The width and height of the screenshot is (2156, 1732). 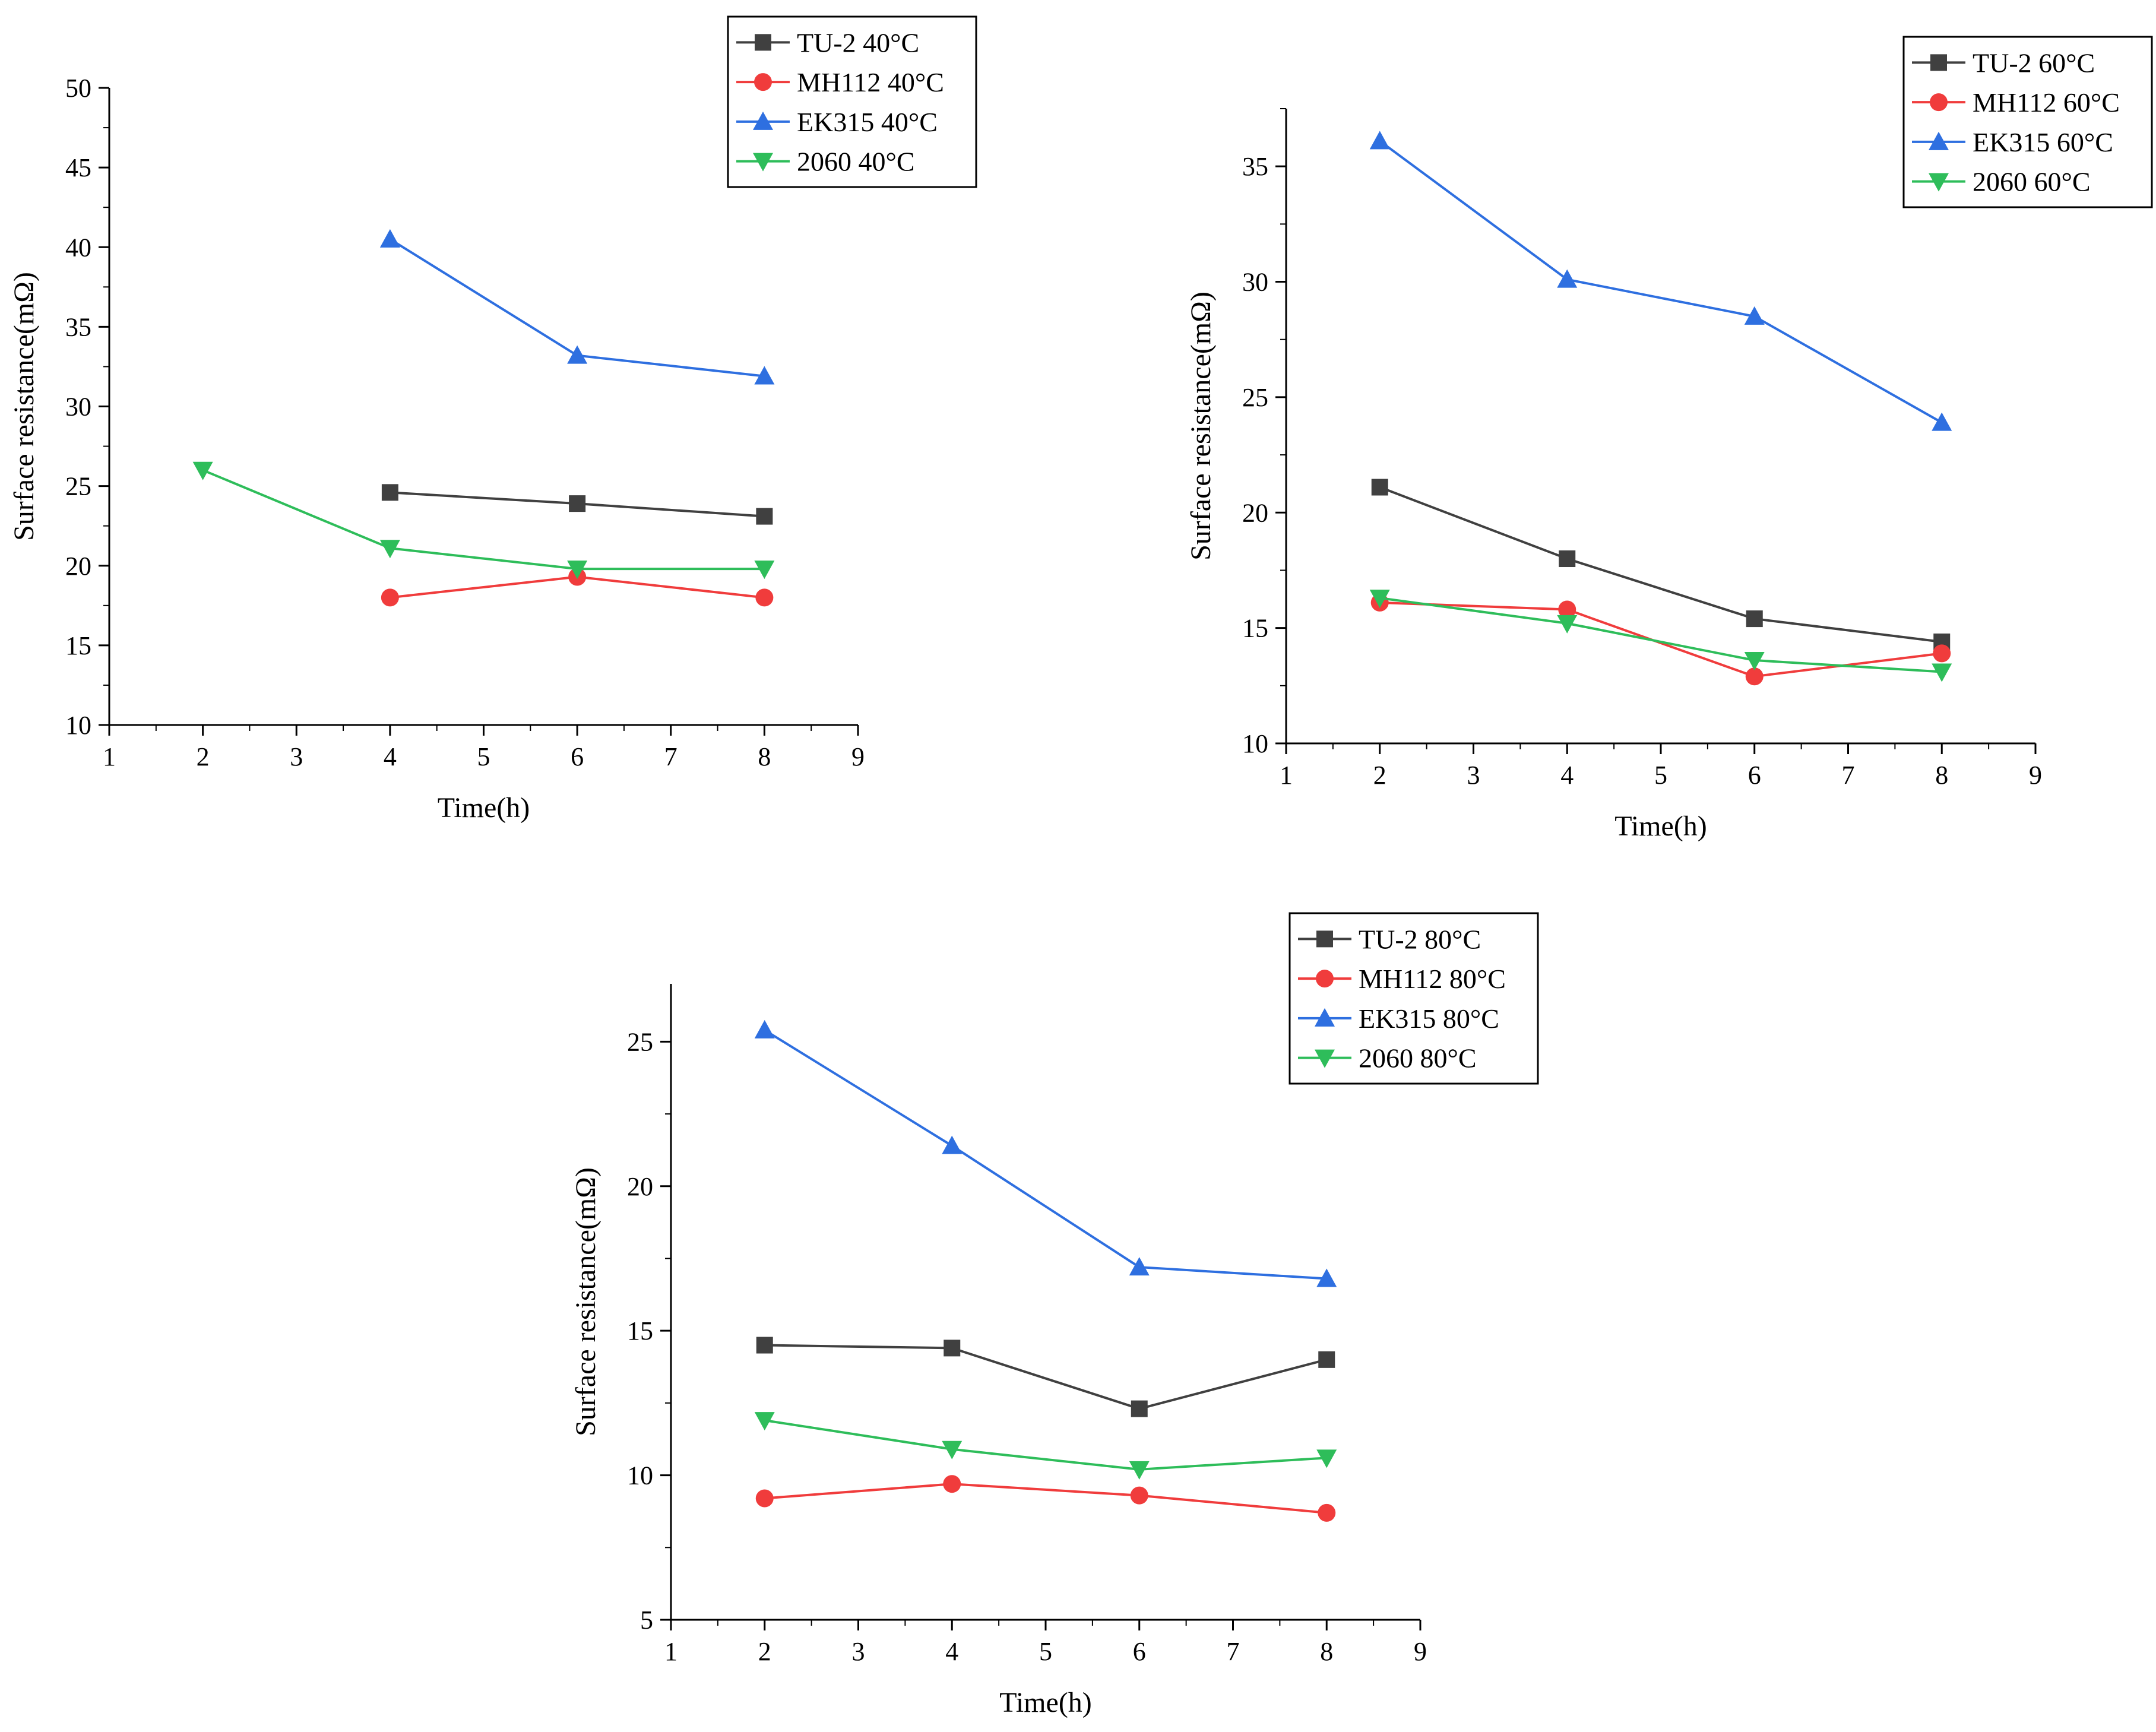 What do you see at coordinates (2027, 122) in the screenshot?
I see `legend: TU-2 60°C MH112 60°C EK315 60°C 2060 60°C` at bounding box center [2027, 122].